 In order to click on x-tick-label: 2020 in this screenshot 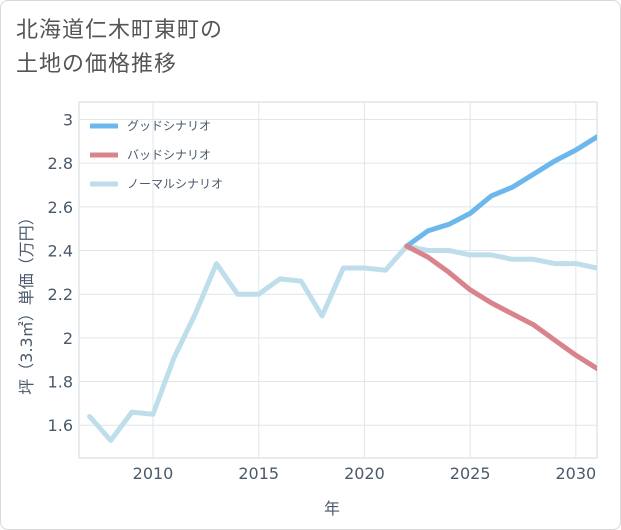, I will do `click(364, 473)`.